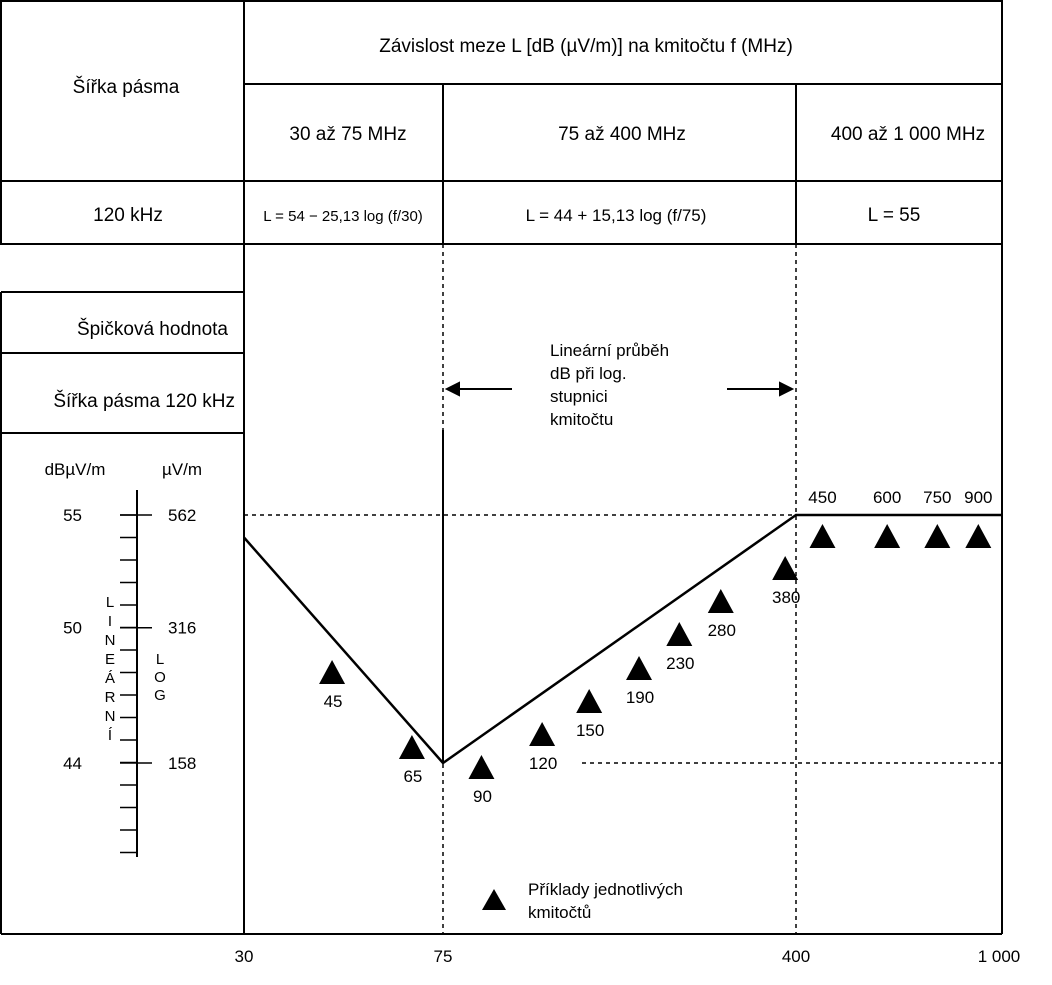 This screenshot has height=985, width=1052. Describe the element at coordinates (494, 899) in the screenshot. I see `legend-triangle-icon` at that location.